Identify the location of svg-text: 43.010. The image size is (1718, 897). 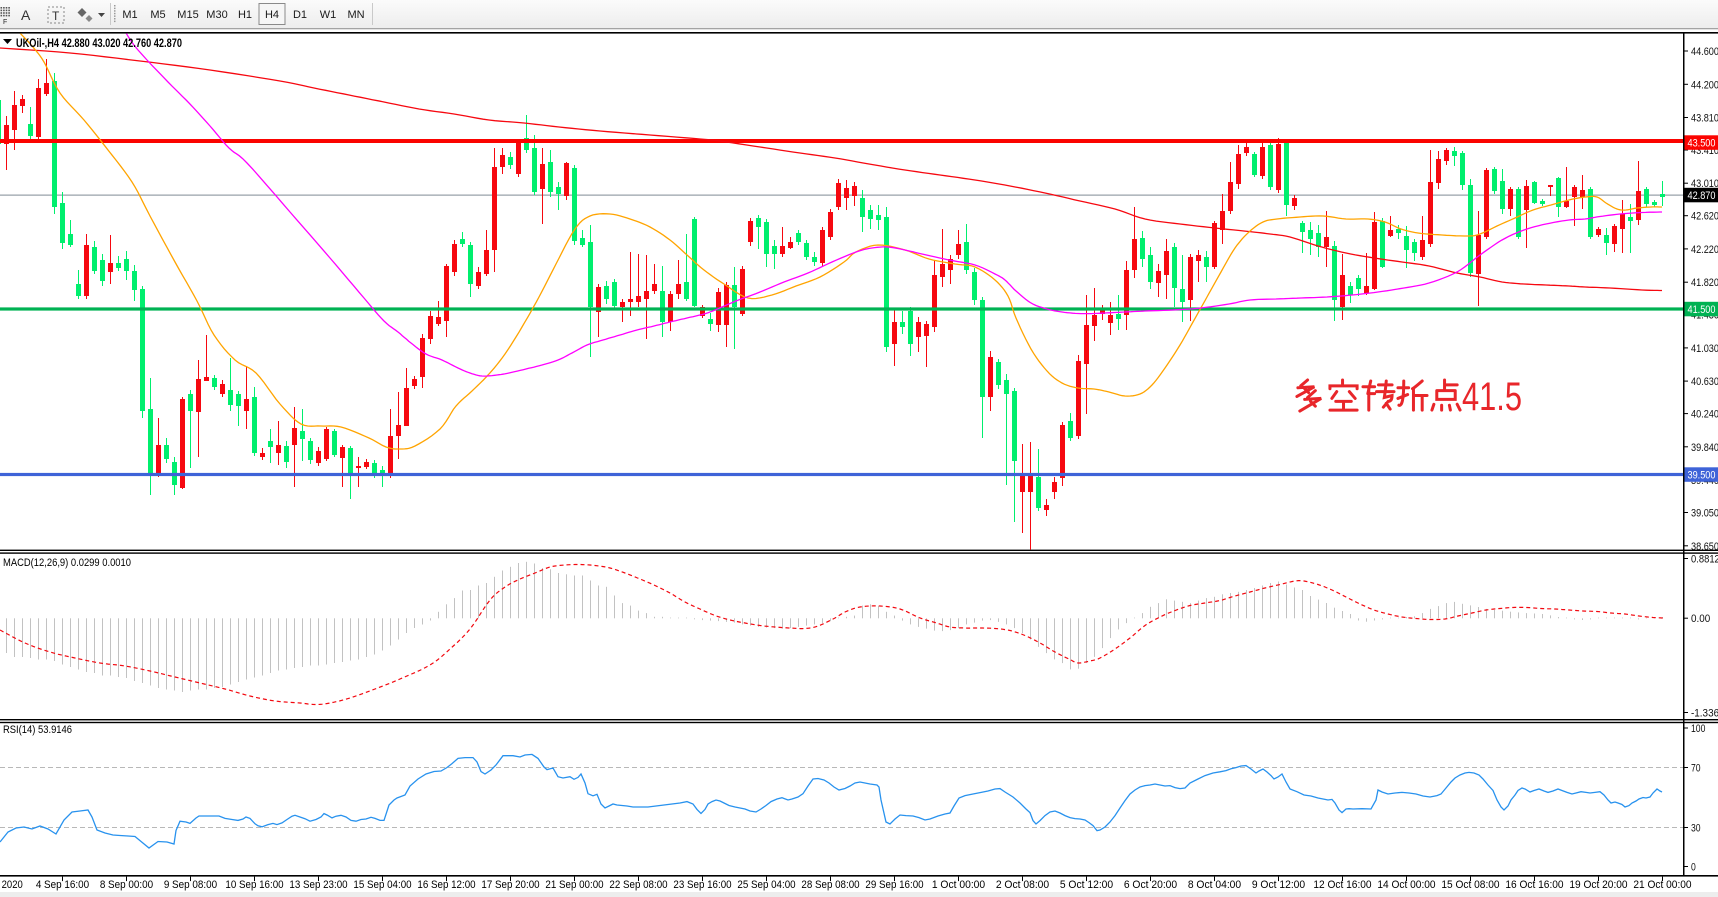
(1704, 184).